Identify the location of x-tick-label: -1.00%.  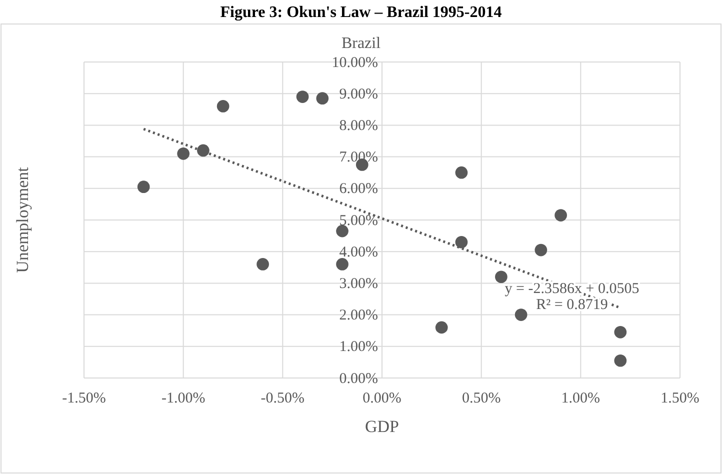
(183, 398).